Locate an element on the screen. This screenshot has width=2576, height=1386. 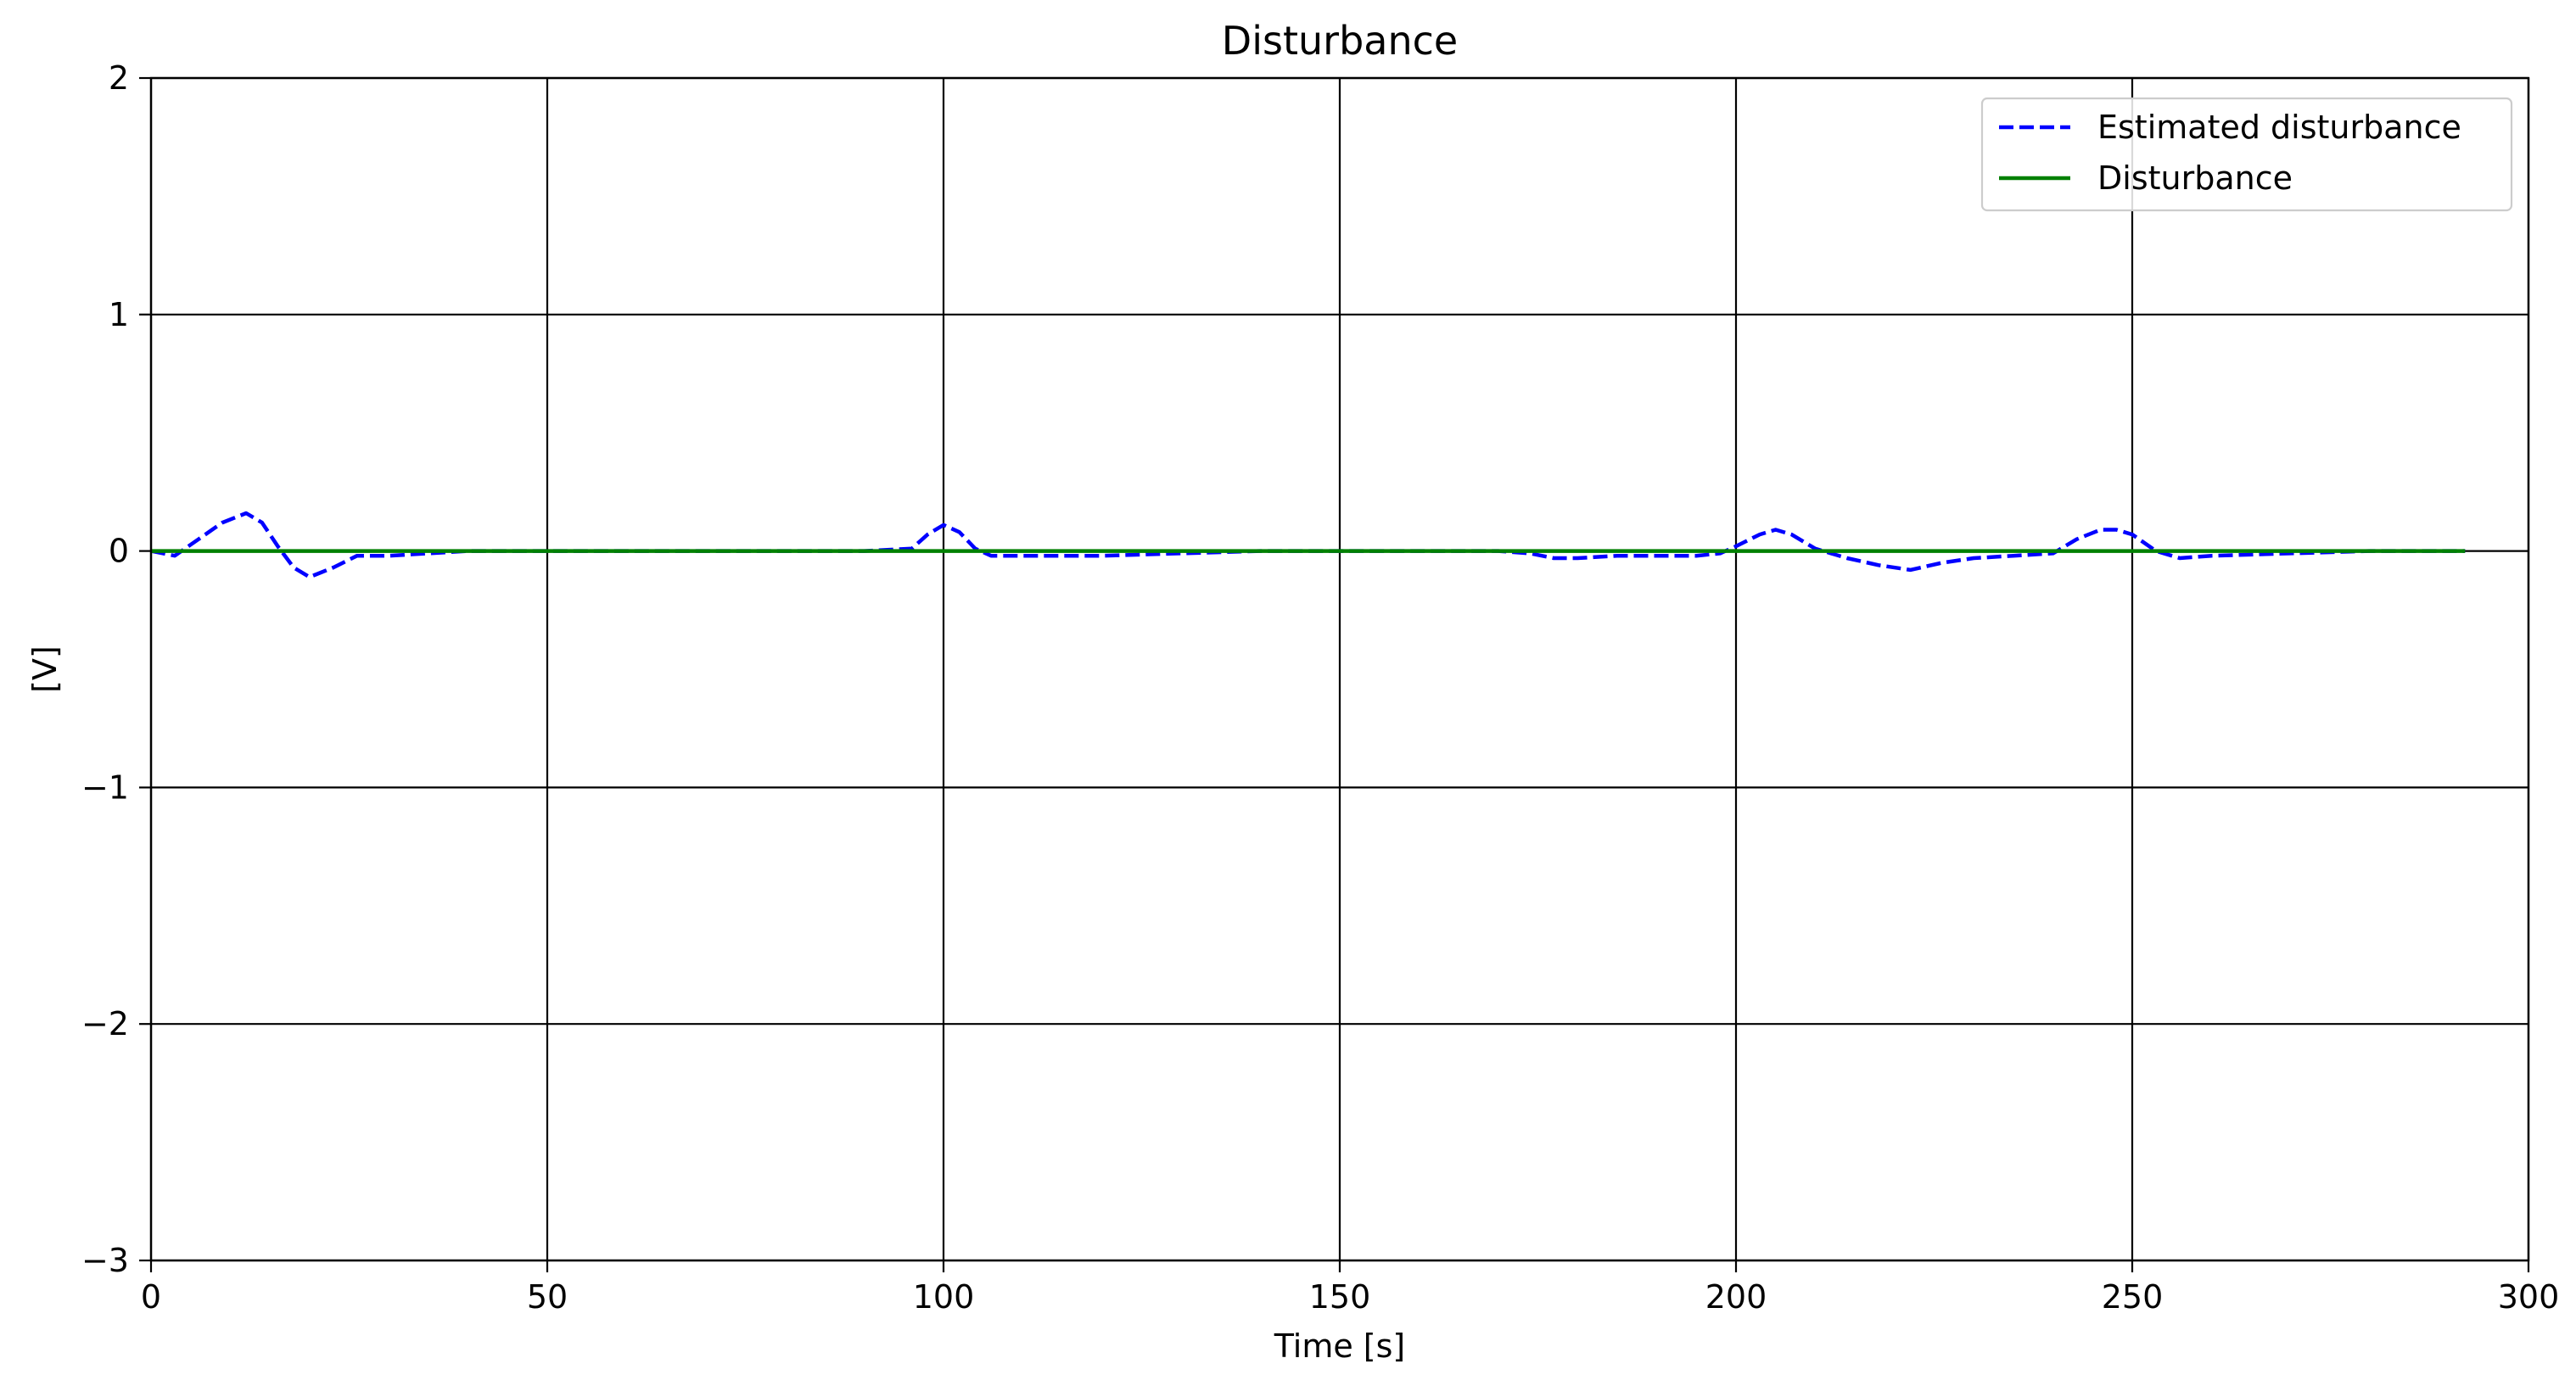
x-tick-label-3: 150 is located at coordinates (1340, 1297).